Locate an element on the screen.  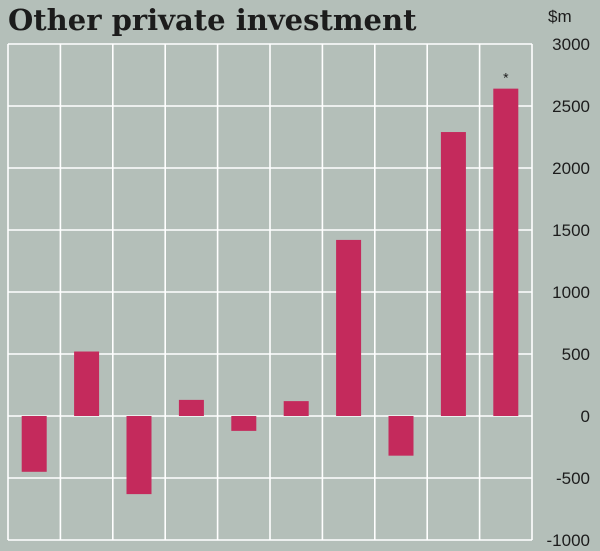
y-tick-label: -1000 is located at coordinates (568, 540).